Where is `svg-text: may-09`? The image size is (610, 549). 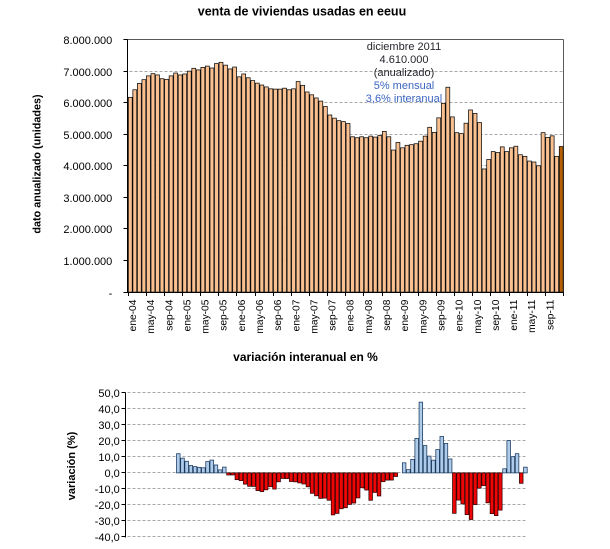 svg-text: may-09 is located at coordinates (423, 316).